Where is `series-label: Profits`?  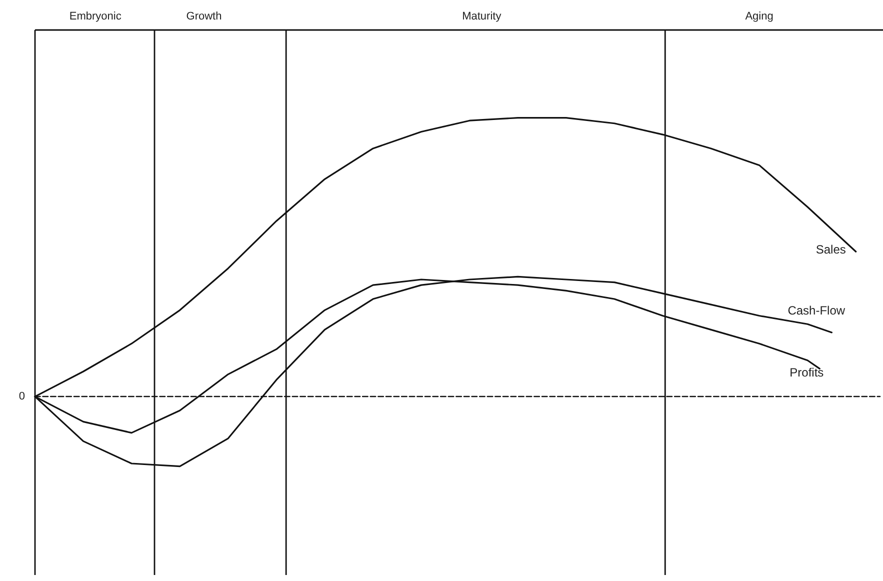 series-label: Profits is located at coordinates (807, 373).